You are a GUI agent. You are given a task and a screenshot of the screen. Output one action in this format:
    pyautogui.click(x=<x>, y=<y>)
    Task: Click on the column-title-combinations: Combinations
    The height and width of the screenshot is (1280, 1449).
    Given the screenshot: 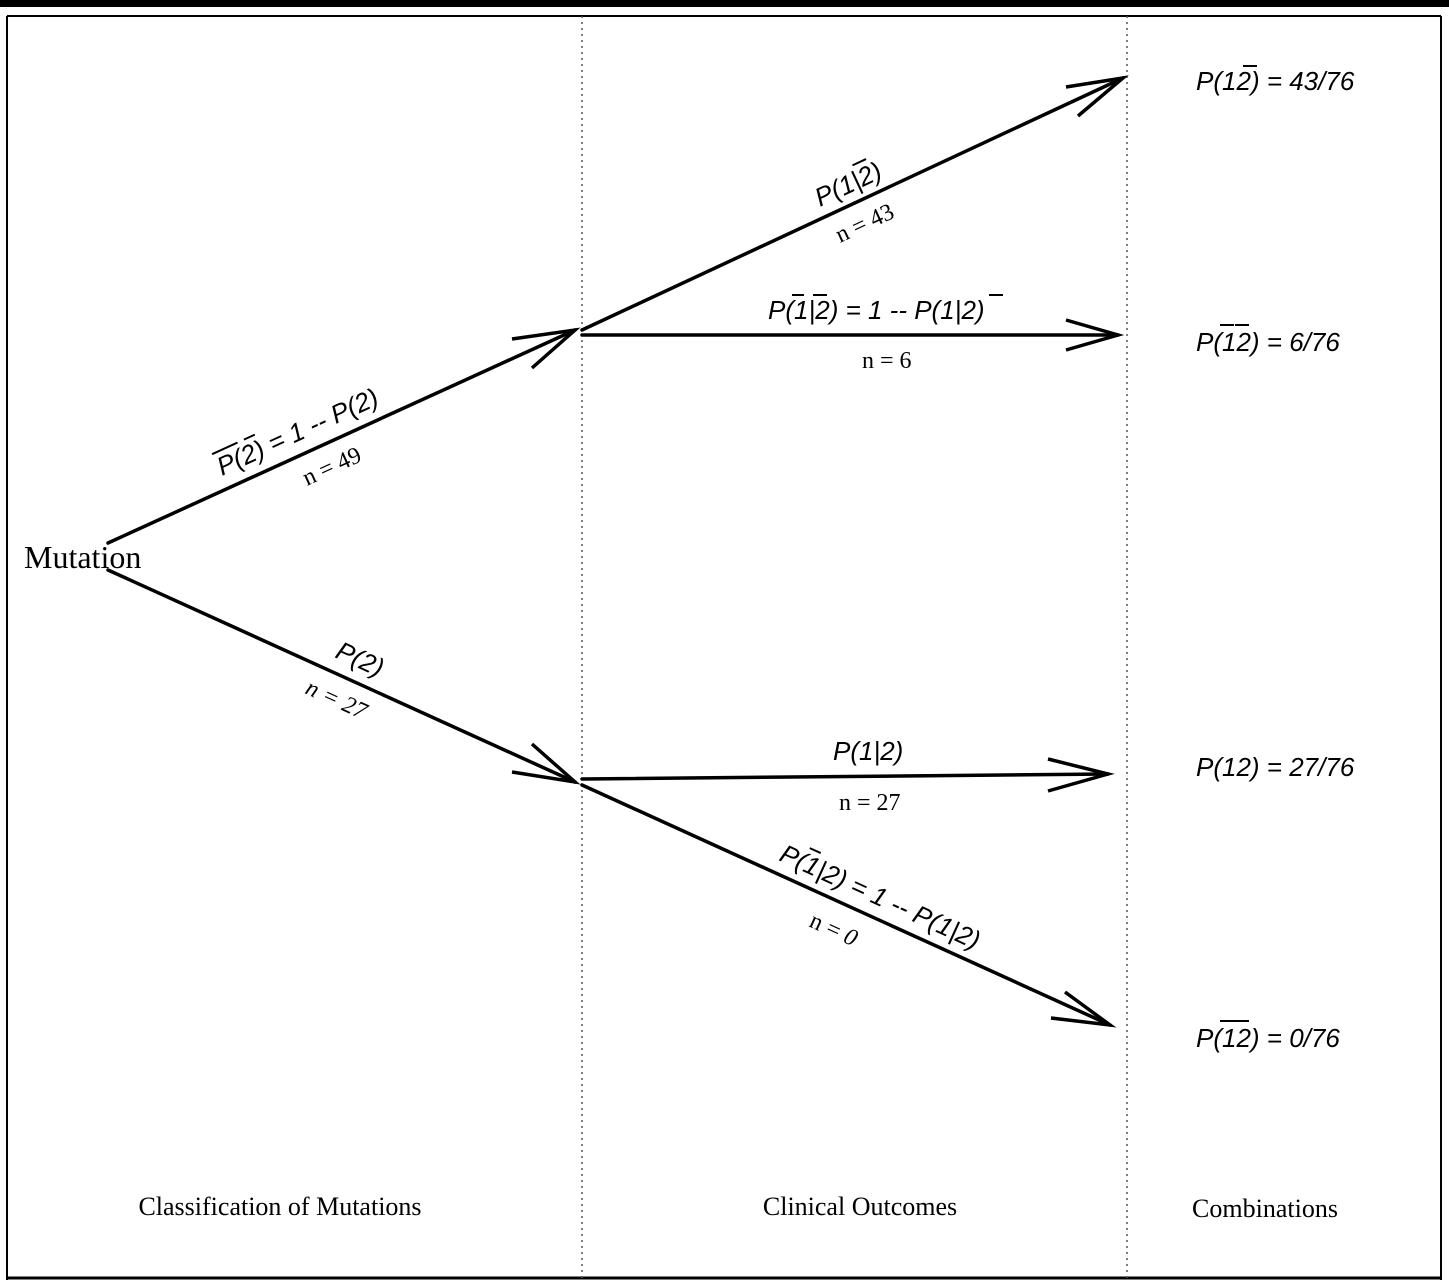 What is the action you would take?
    pyautogui.click(x=1265, y=1208)
    